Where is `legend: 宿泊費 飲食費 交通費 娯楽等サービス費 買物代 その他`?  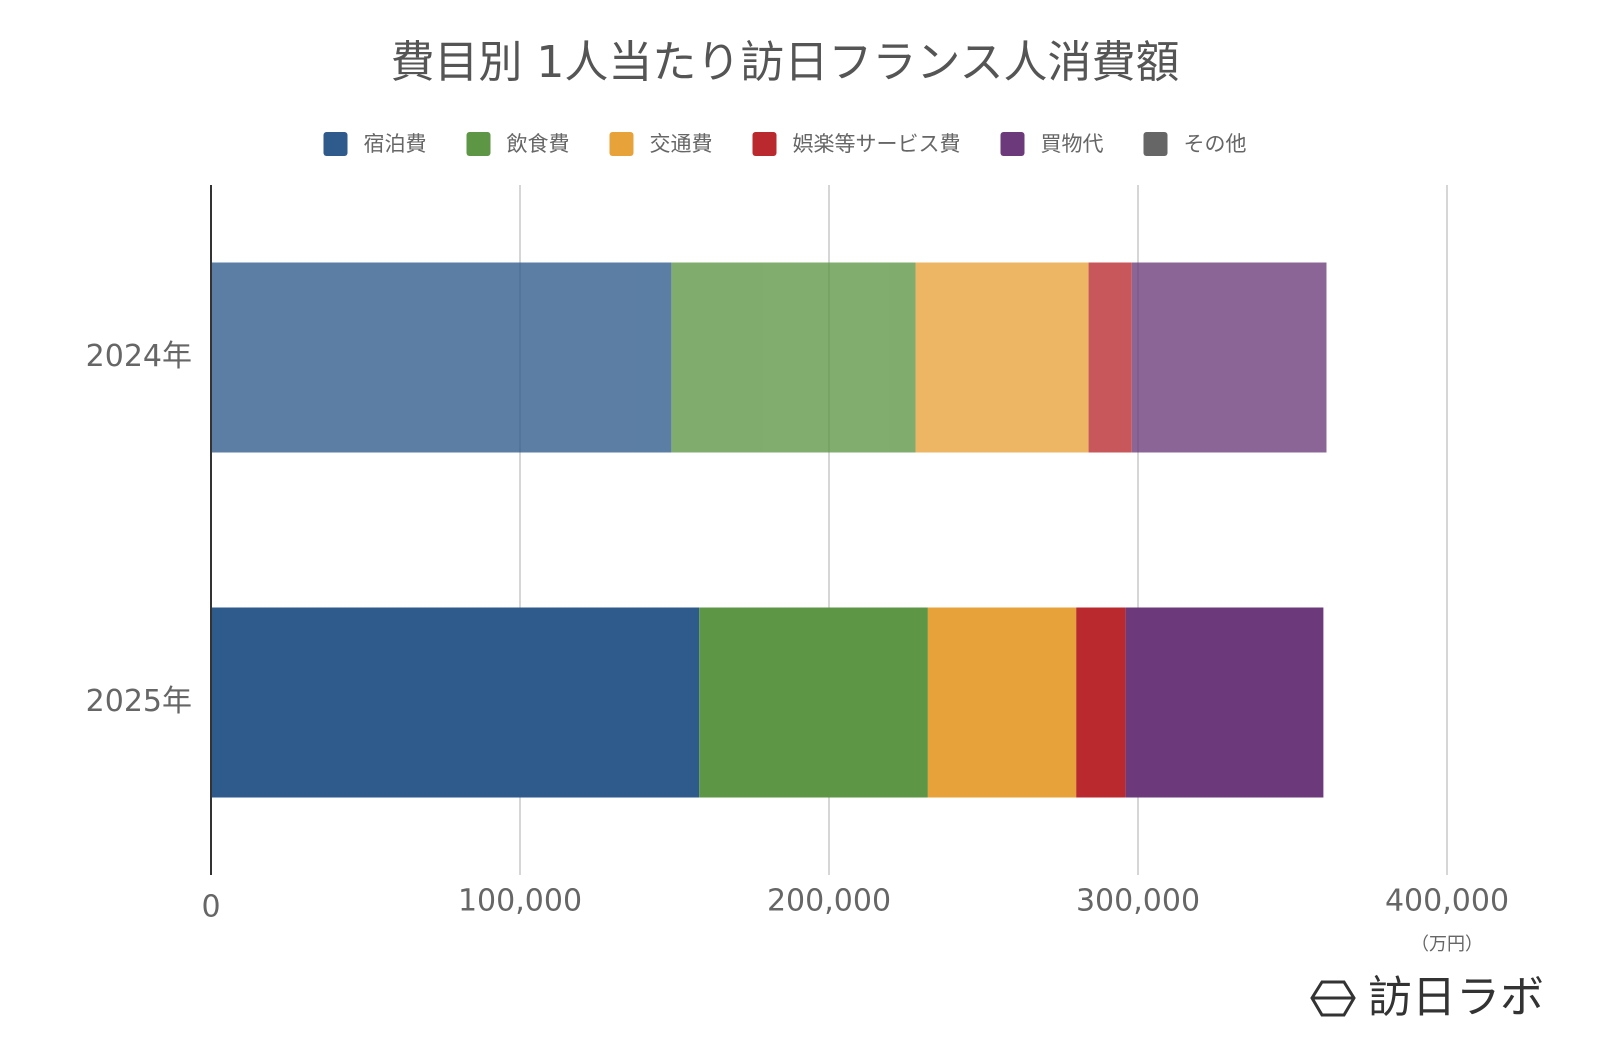 legend: 宿泊費 飲食費 交通費 娯楽等サービス費 買物代 その他 is located at coordinates (785, 144).